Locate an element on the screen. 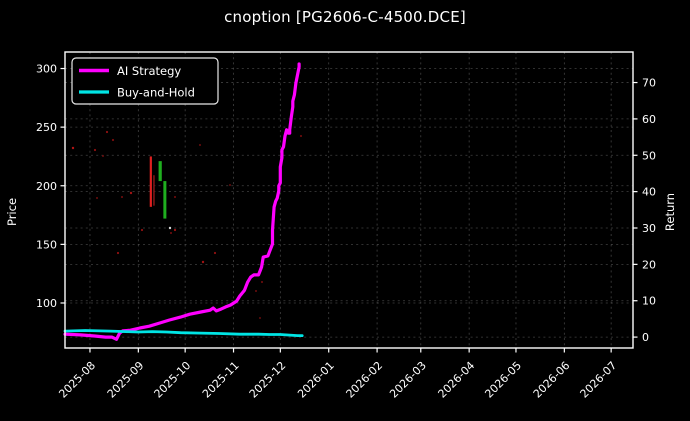  legend: AI Strategy Buy-and-Hold is located at coordinates (145, 81).